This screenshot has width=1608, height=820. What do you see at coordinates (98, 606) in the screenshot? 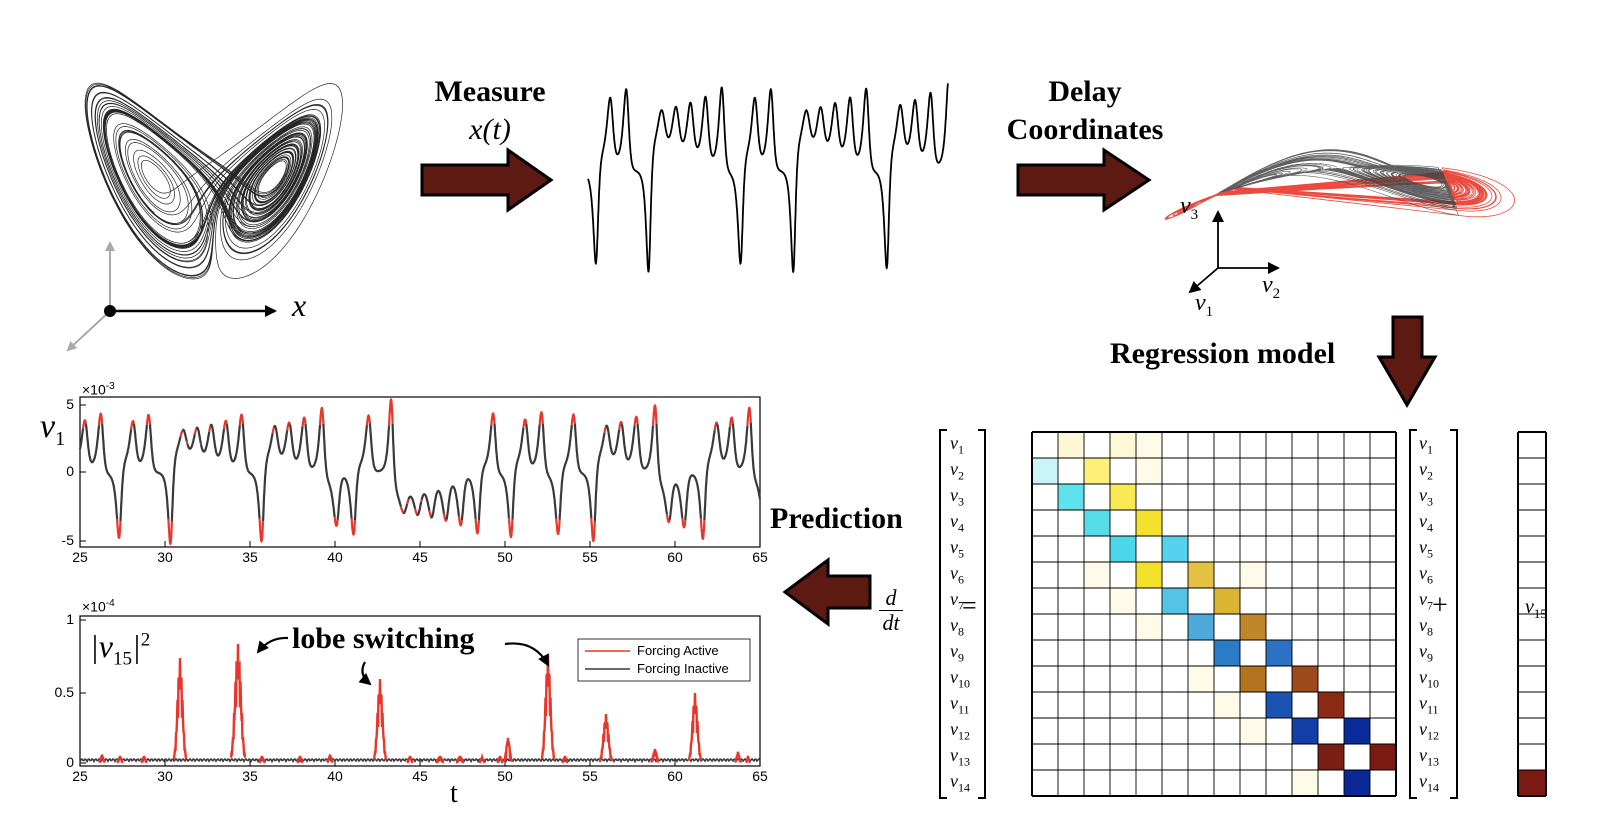
I see `v15-plot-exponent: ×10⁻⁴` at bounding box center [98, 606].